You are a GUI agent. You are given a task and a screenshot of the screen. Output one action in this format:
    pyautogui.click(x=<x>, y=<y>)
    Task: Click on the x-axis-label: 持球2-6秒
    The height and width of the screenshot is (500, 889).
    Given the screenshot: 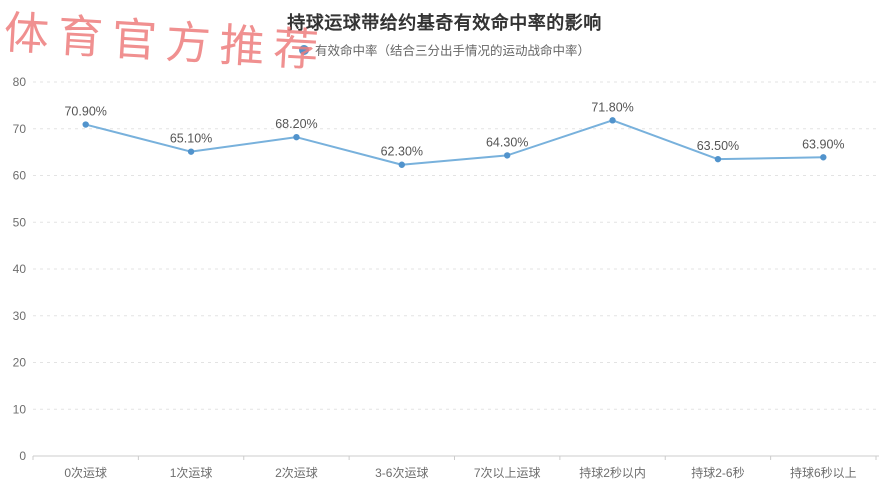 What is the action you would take?
    pyautogui.click(x=717, y=472)
    